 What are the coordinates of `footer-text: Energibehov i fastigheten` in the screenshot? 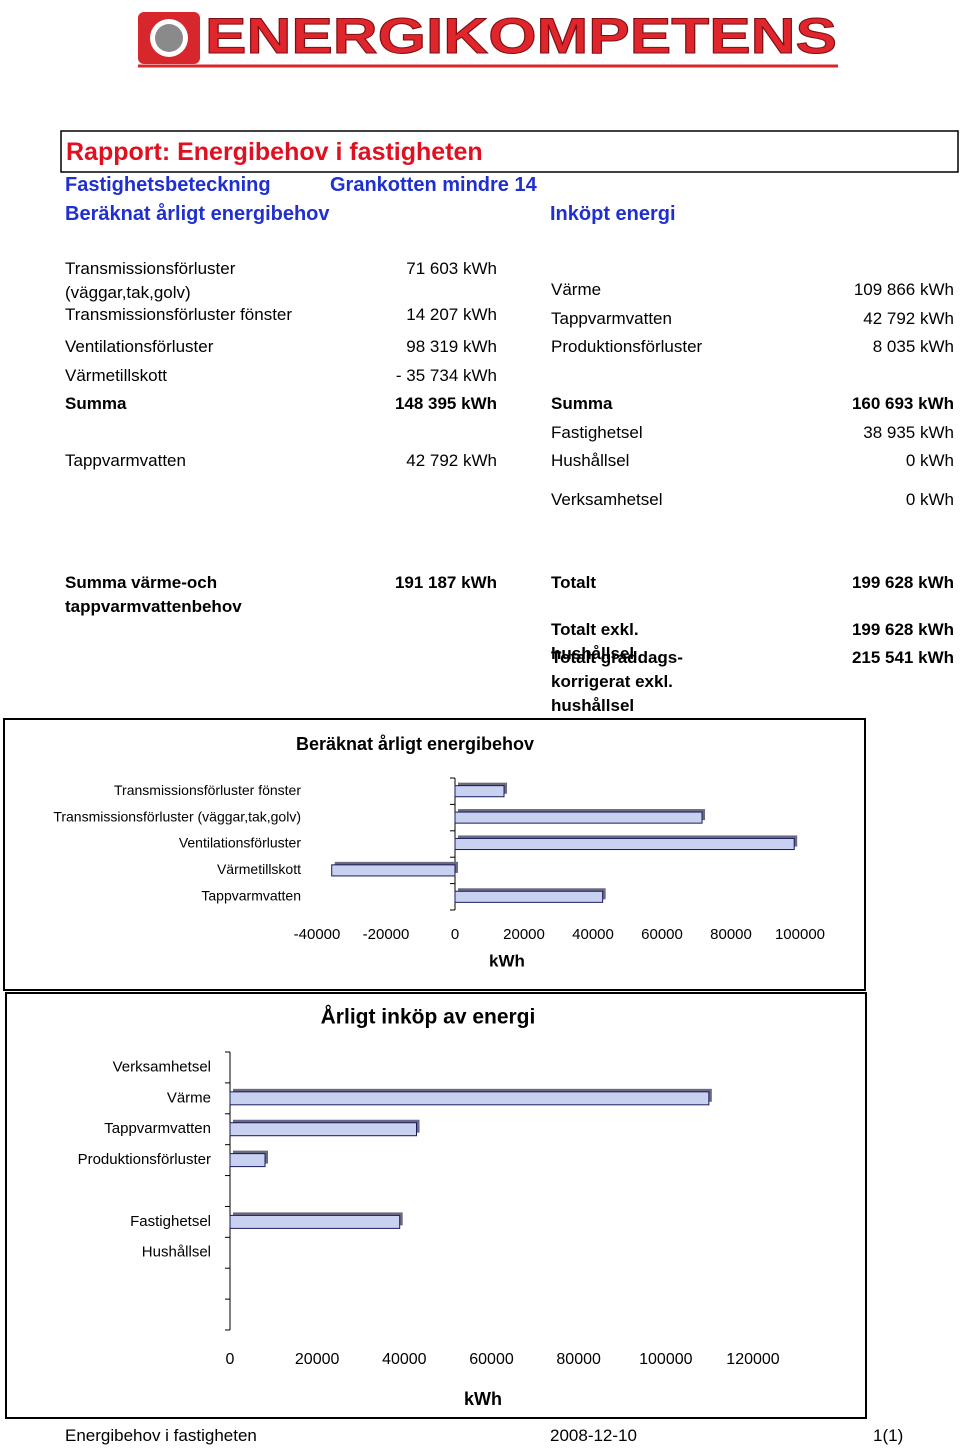 It's located at (161, 1435).